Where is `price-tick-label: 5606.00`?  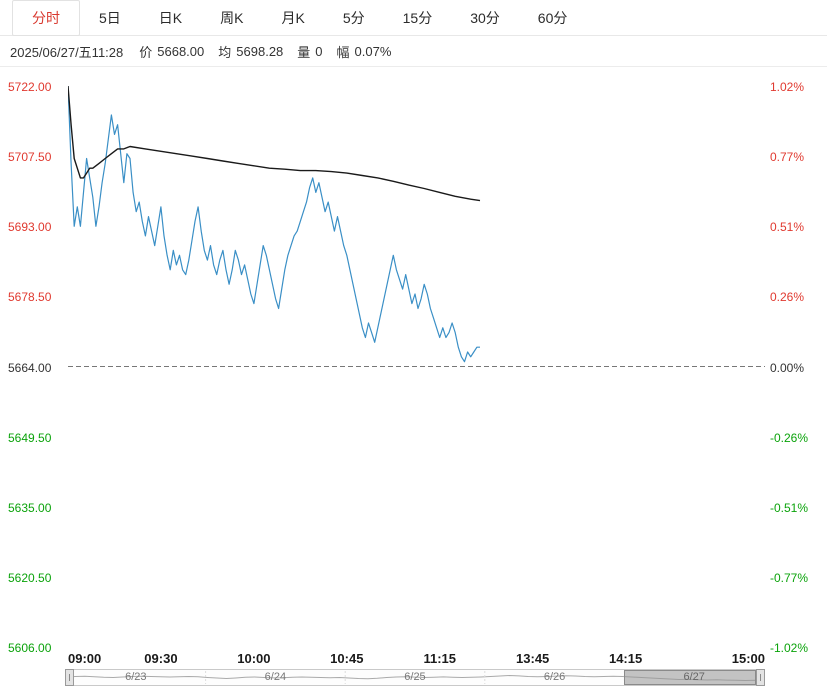
price-tick-label: 5606.00 is located at coordinates (30, 648).